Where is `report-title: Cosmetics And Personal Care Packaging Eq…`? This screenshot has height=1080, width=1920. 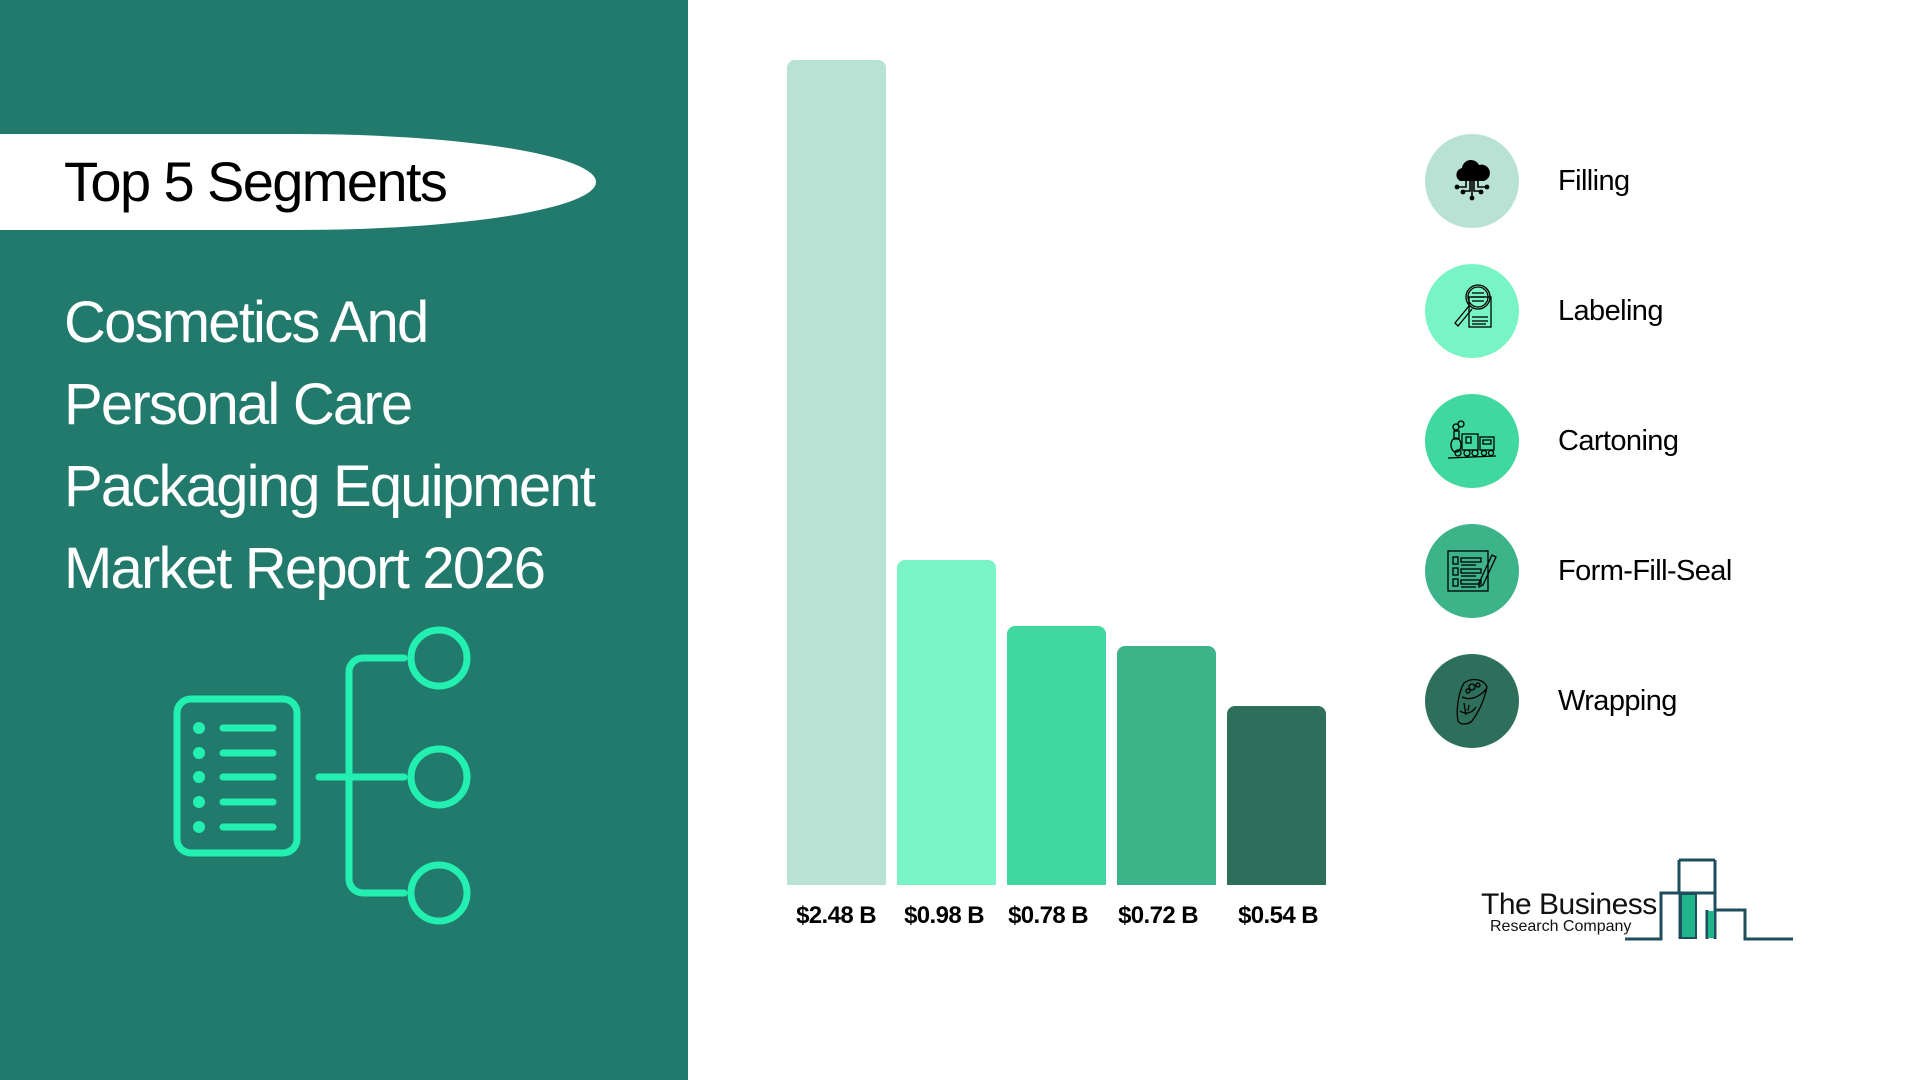
report-title: Cosmetics And Personal Care Packaging Eq… is located at coordinates (364, 446).